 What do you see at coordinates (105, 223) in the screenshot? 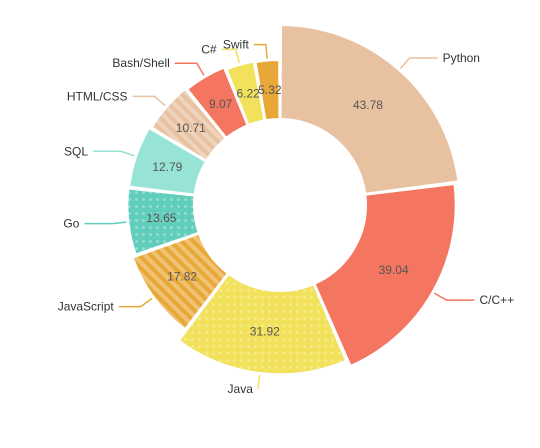
I see `leader-line-go` at bounding box center [105, 223].